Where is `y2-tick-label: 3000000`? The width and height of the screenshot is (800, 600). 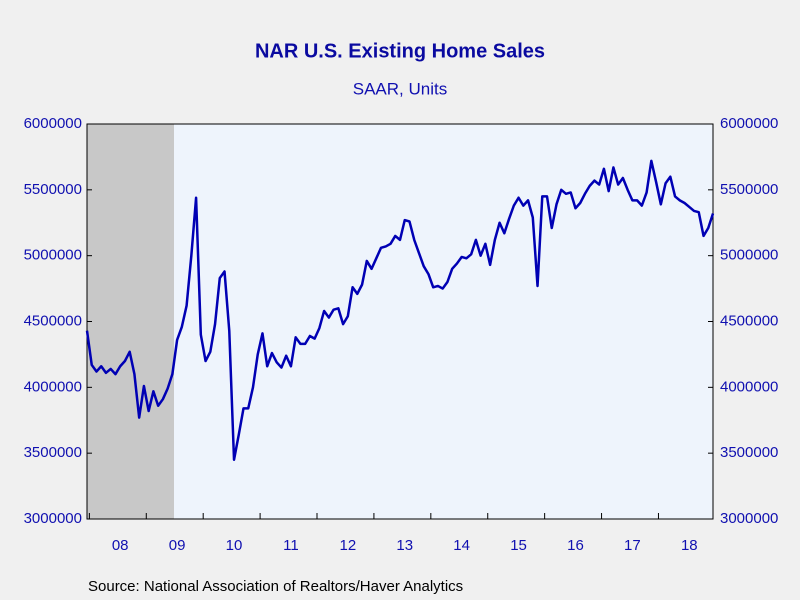 y2-tick-label: 3000000 is located at coordinates (749, 518).